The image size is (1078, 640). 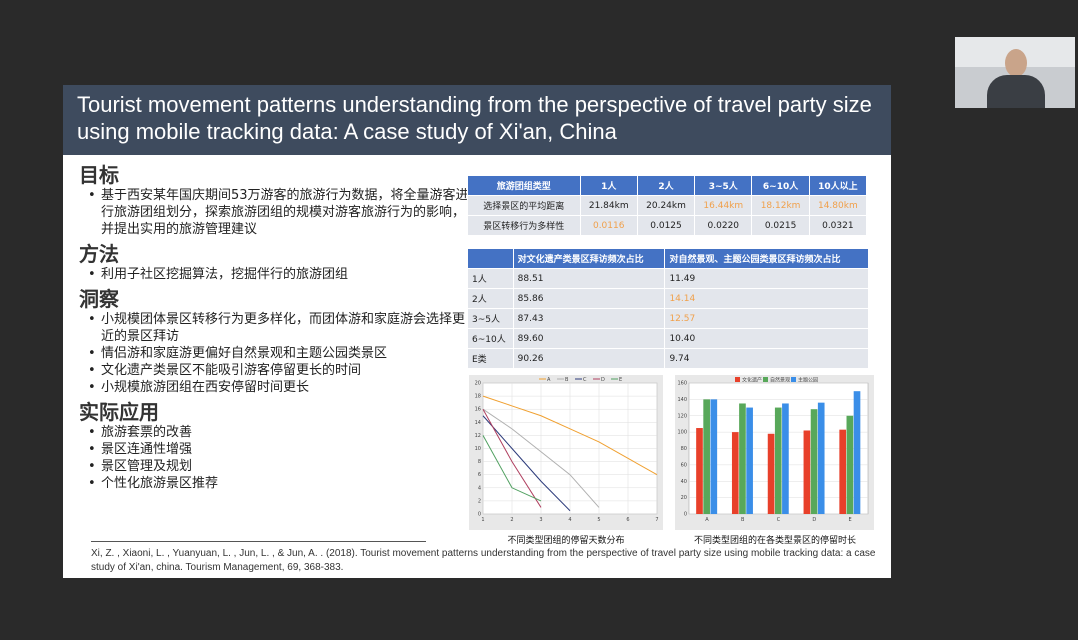 What do you see at coordinates (684, 482) in the screenshot?
I see `y-tick-label: 40` at bounding box center [684, 482].